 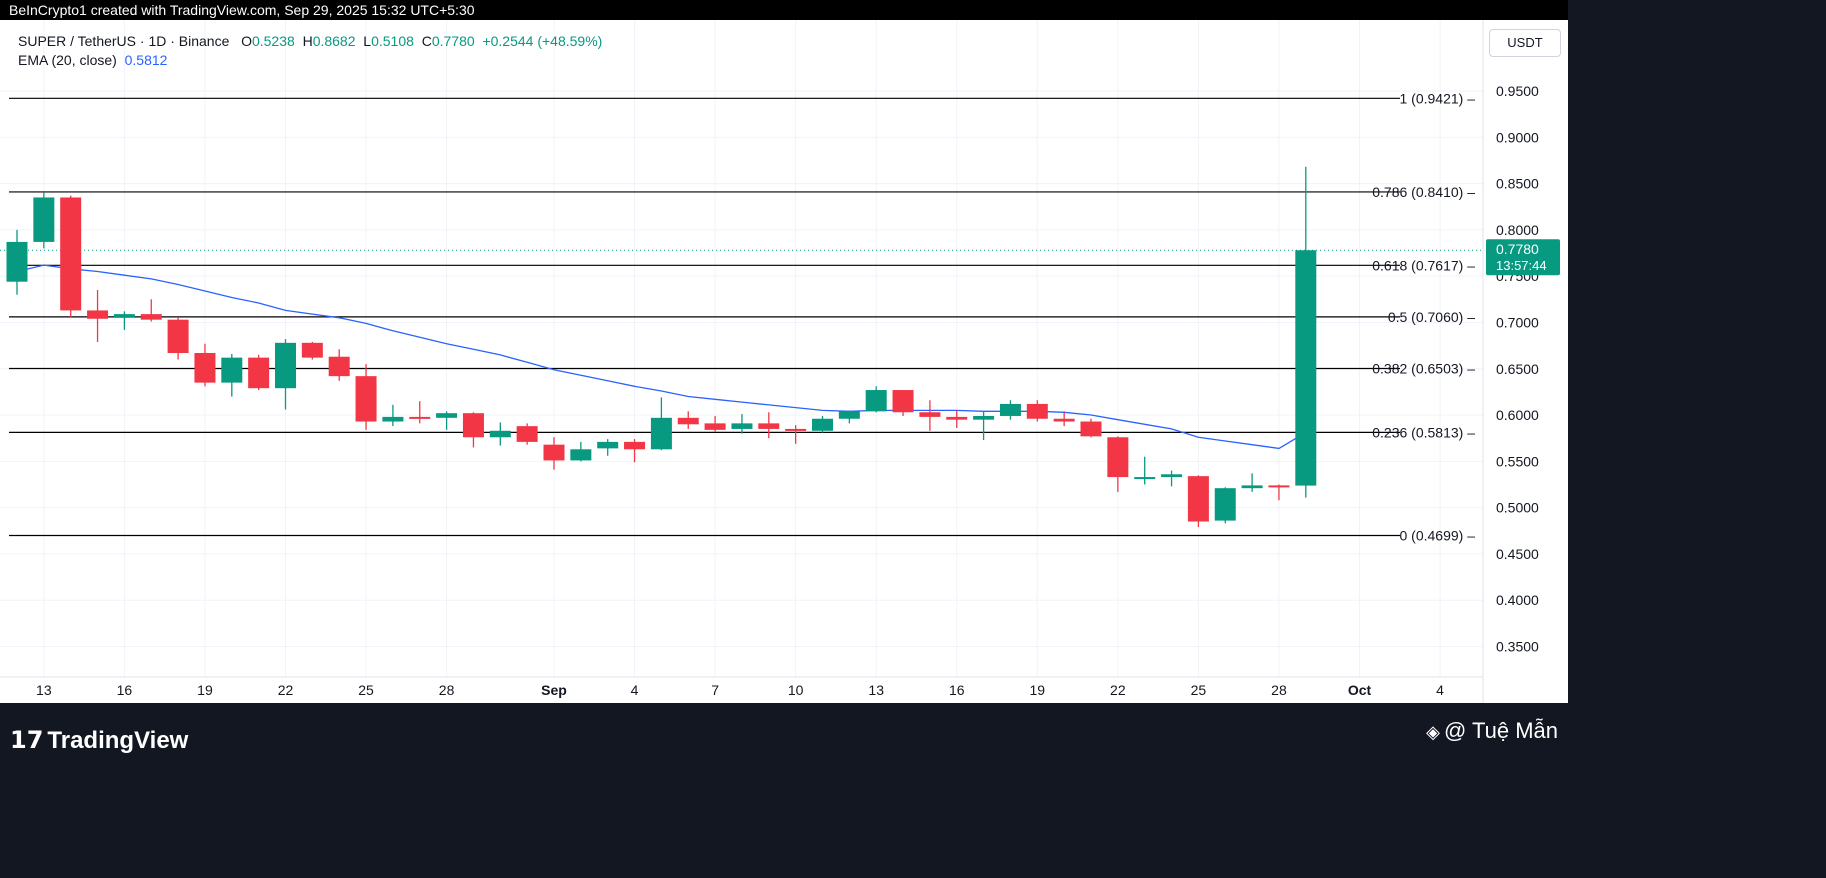 I want to click on price-tick-label: 0.6500, so click(x=1517, y=369).